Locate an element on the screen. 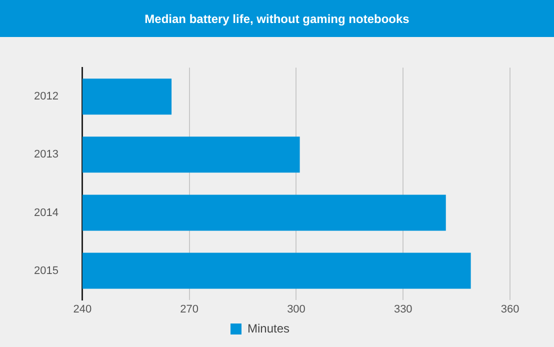  x-tick-label: 300 is located at coordinates (296, 309).